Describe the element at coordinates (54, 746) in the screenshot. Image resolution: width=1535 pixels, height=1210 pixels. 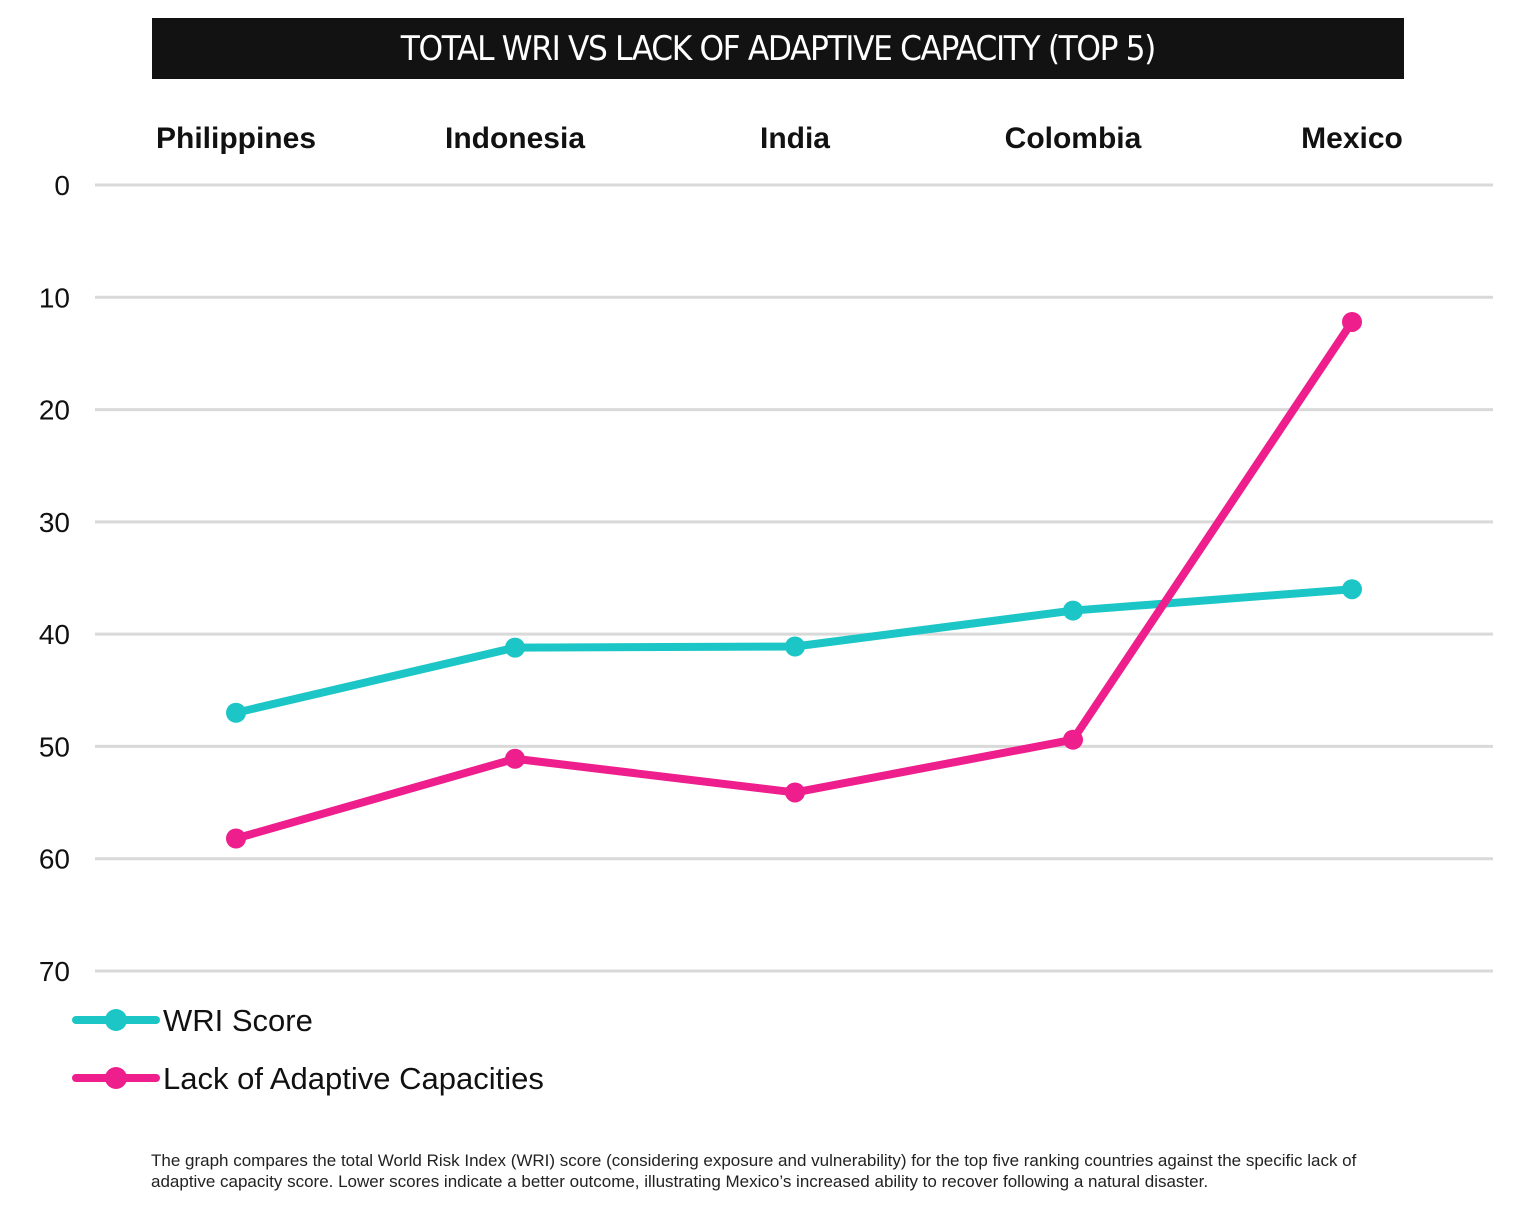
I see `y-tick-label: 50` at that location.